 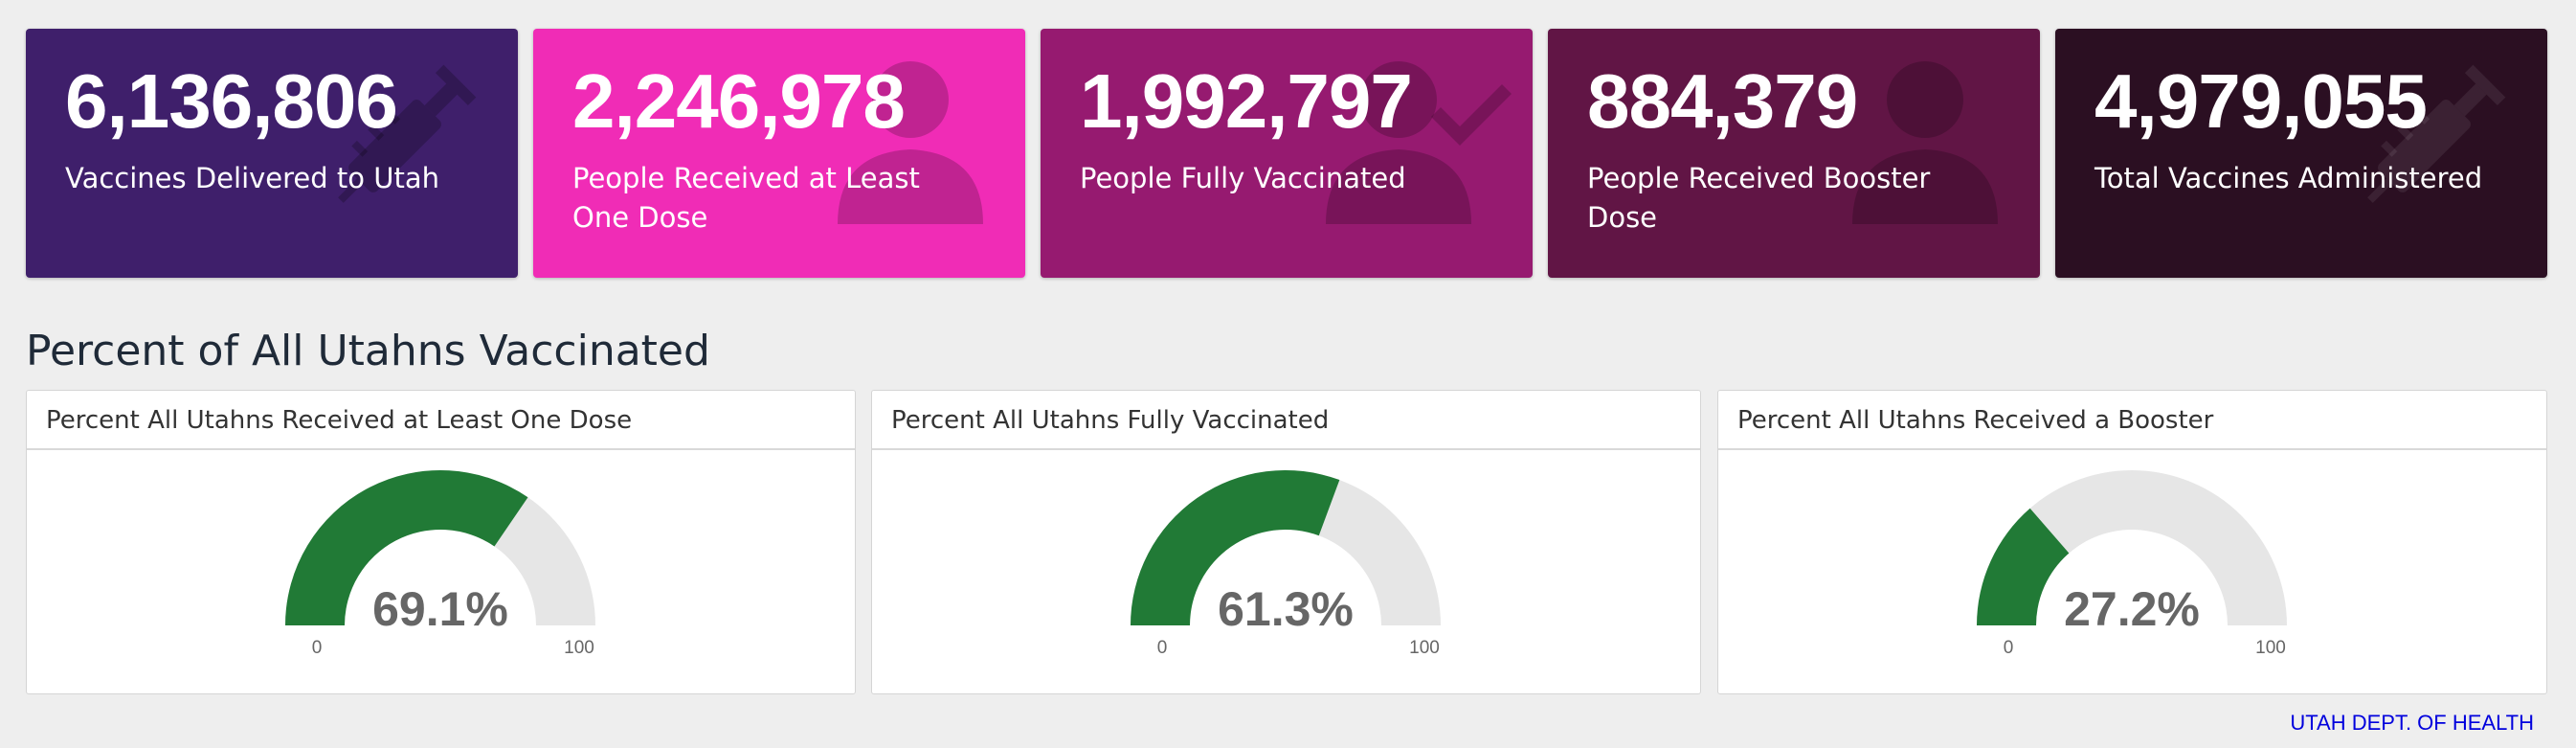 I want to click on footer-credit-link: UTAH DEPT. OF HEALTH, so click(x=2412, y=723).